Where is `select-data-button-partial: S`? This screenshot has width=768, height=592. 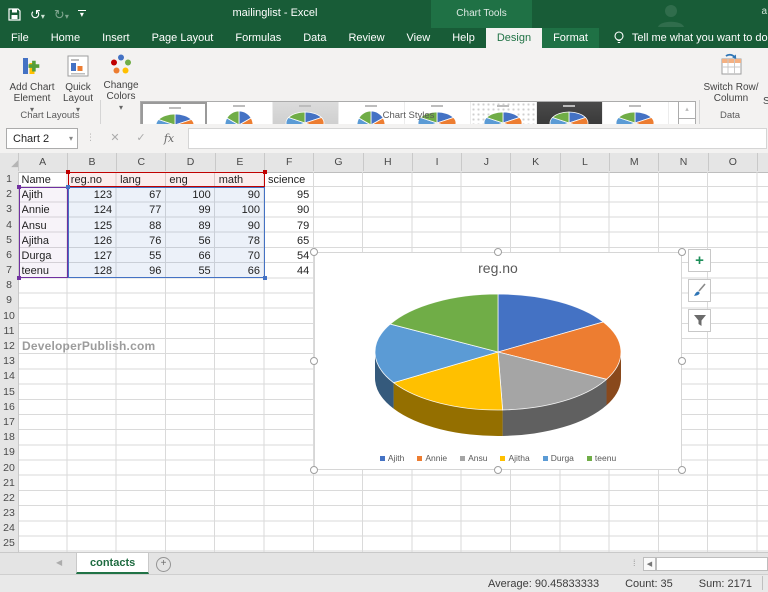 select-data-button-partial: S is located at coordinates (765, 101).